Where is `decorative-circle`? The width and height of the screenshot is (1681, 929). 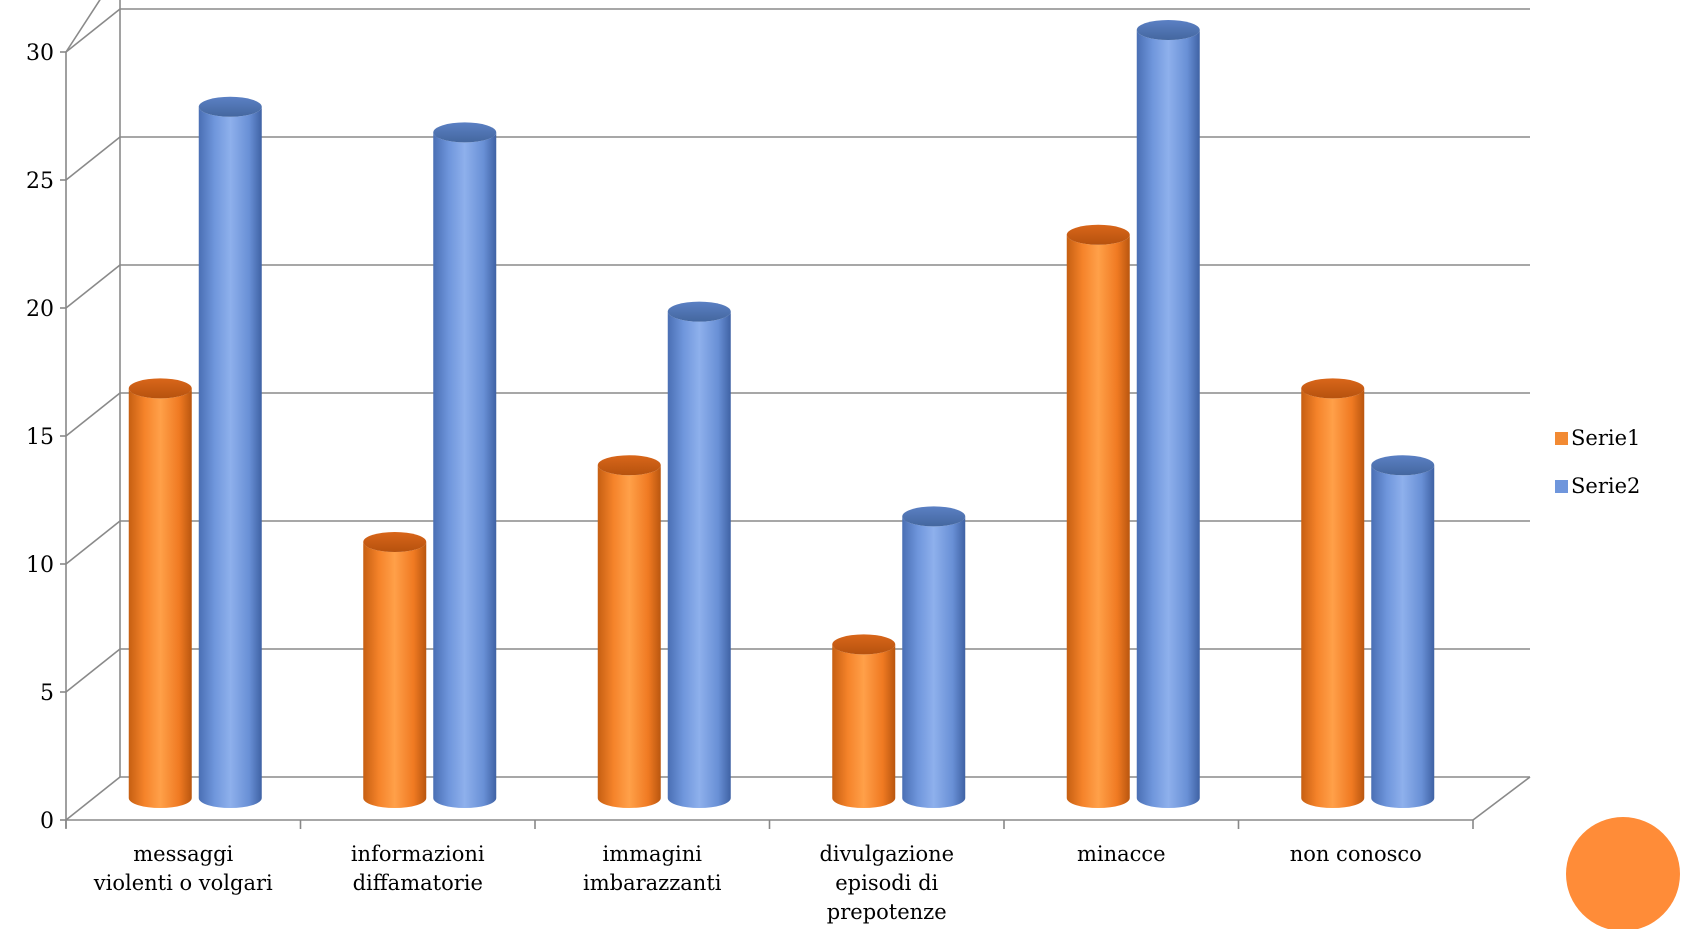 decorative-circle is located at coordinates (1623, 873).